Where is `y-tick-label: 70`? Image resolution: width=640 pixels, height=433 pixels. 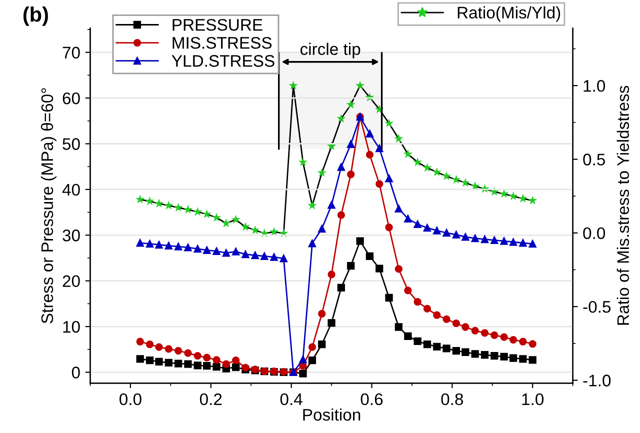
y-tick-label: 70 is located at coordinates (71, 52).